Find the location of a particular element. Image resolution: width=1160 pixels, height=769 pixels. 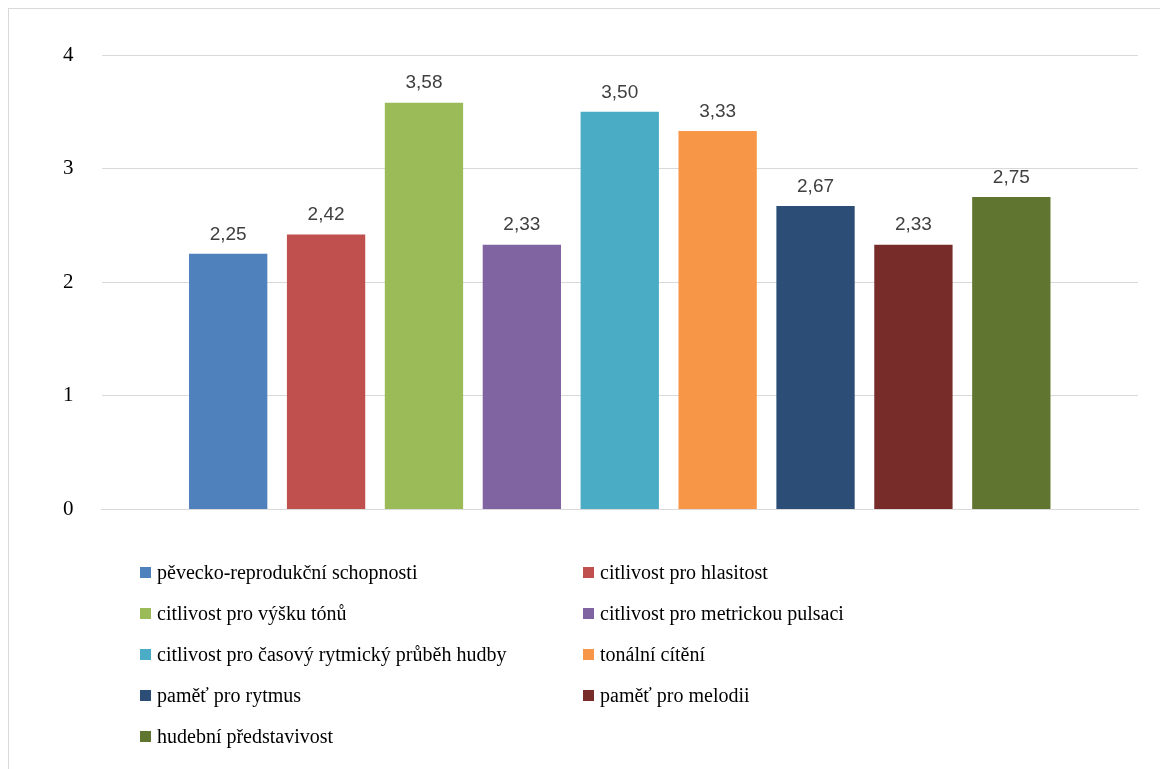

legend-label: citlivost pro metrickou pulsaci is located at coordinates (722, 613).